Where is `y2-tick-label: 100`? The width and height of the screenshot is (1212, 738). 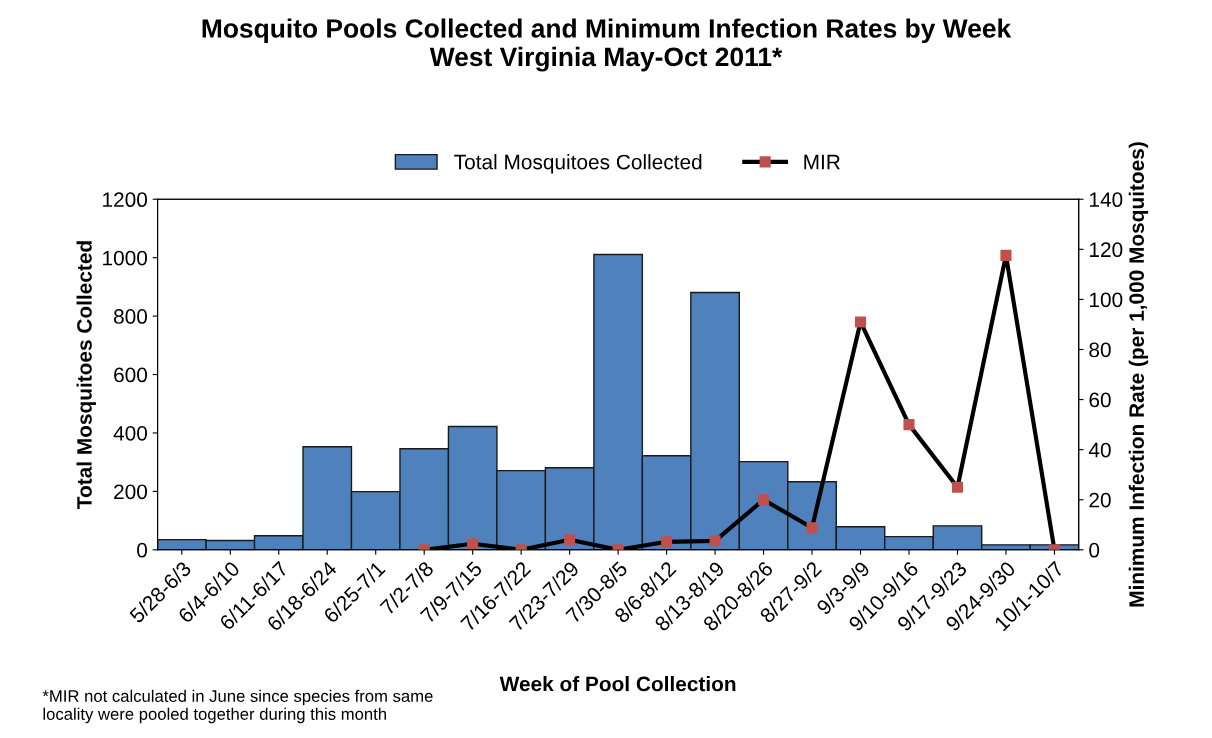 y2-tick-label: 100 is located at coordinates (1106, 300).